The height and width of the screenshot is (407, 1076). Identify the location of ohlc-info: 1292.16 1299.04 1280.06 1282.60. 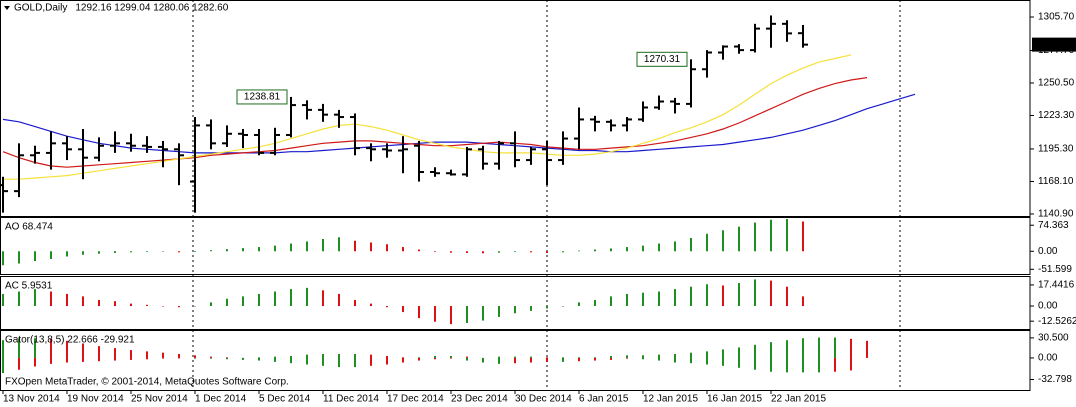
(151, 8).